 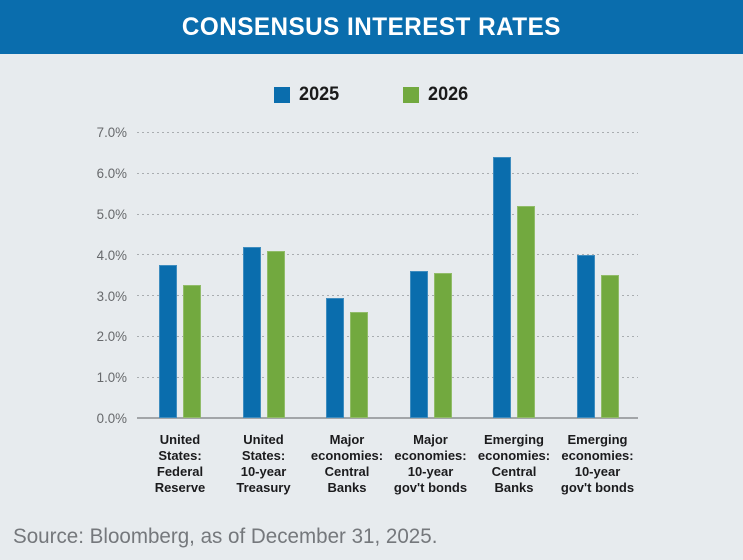 I want to click on y-axis-tick-label: 0.0%, so click(x=111, y=418).